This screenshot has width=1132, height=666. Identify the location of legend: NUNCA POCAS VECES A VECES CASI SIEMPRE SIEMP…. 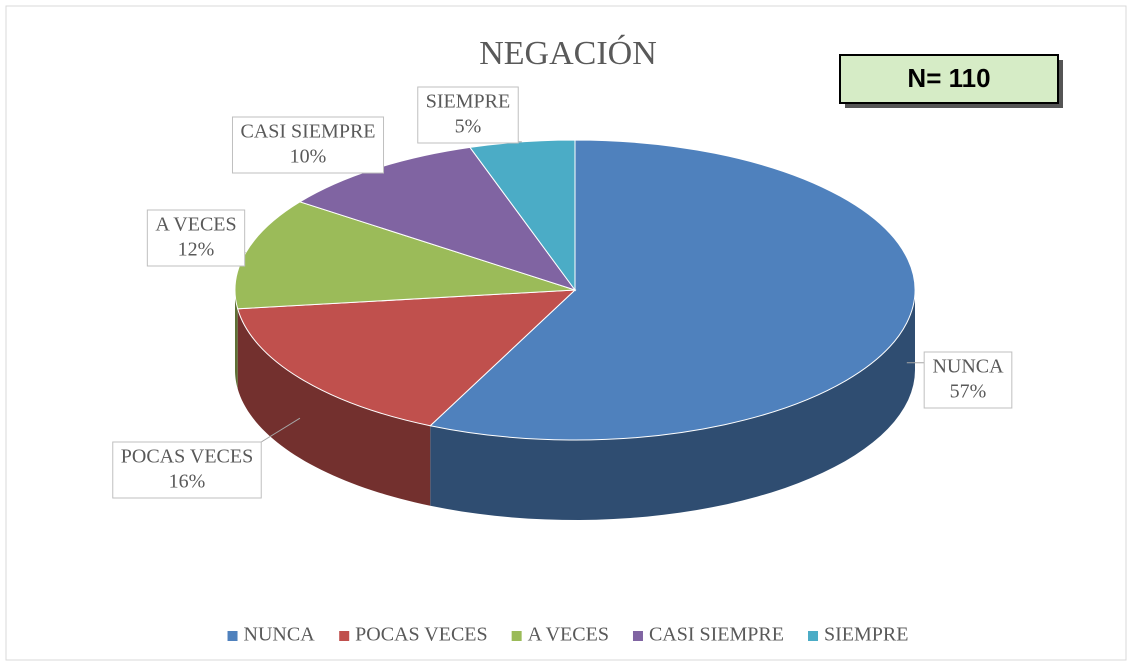
(567, 635).